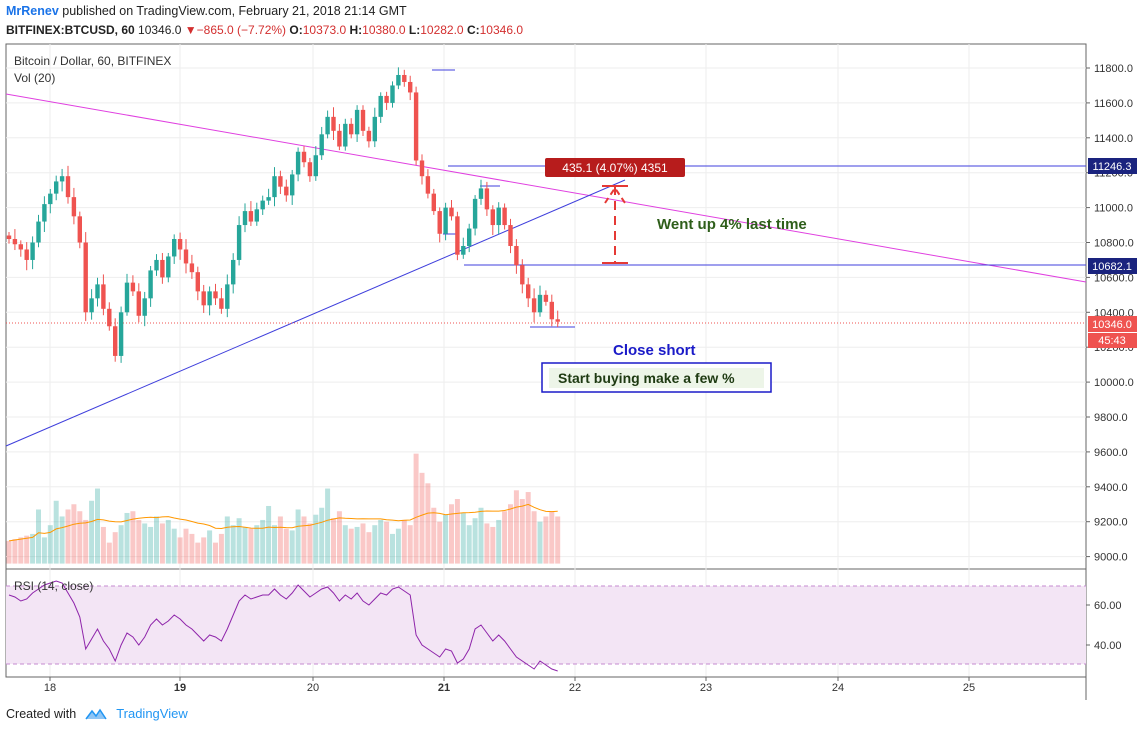 The image size is (1145, 731). Describe the element at coordinates (969, 688) in the screenshot. I see `time-tick-label: 25` at that location.